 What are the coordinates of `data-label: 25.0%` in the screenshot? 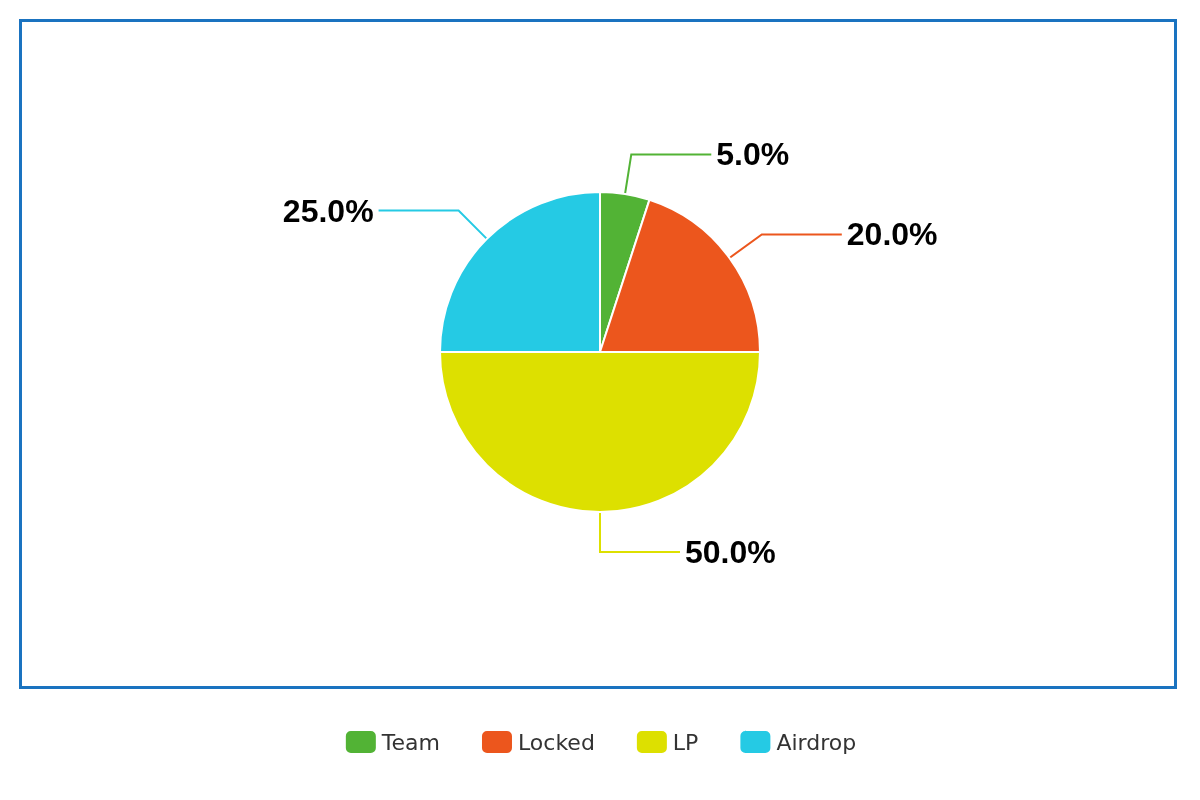 It's located at (328, 210).